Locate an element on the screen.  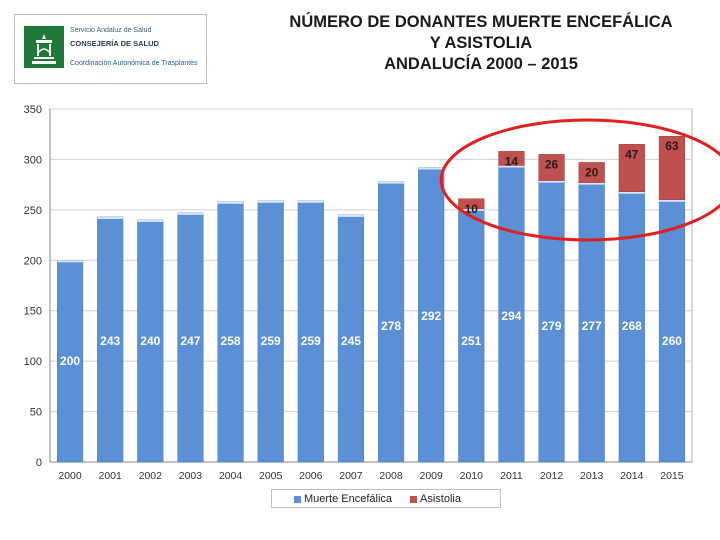
data-label-asistolia-2015: 63 is located at coordinates (672, 146).